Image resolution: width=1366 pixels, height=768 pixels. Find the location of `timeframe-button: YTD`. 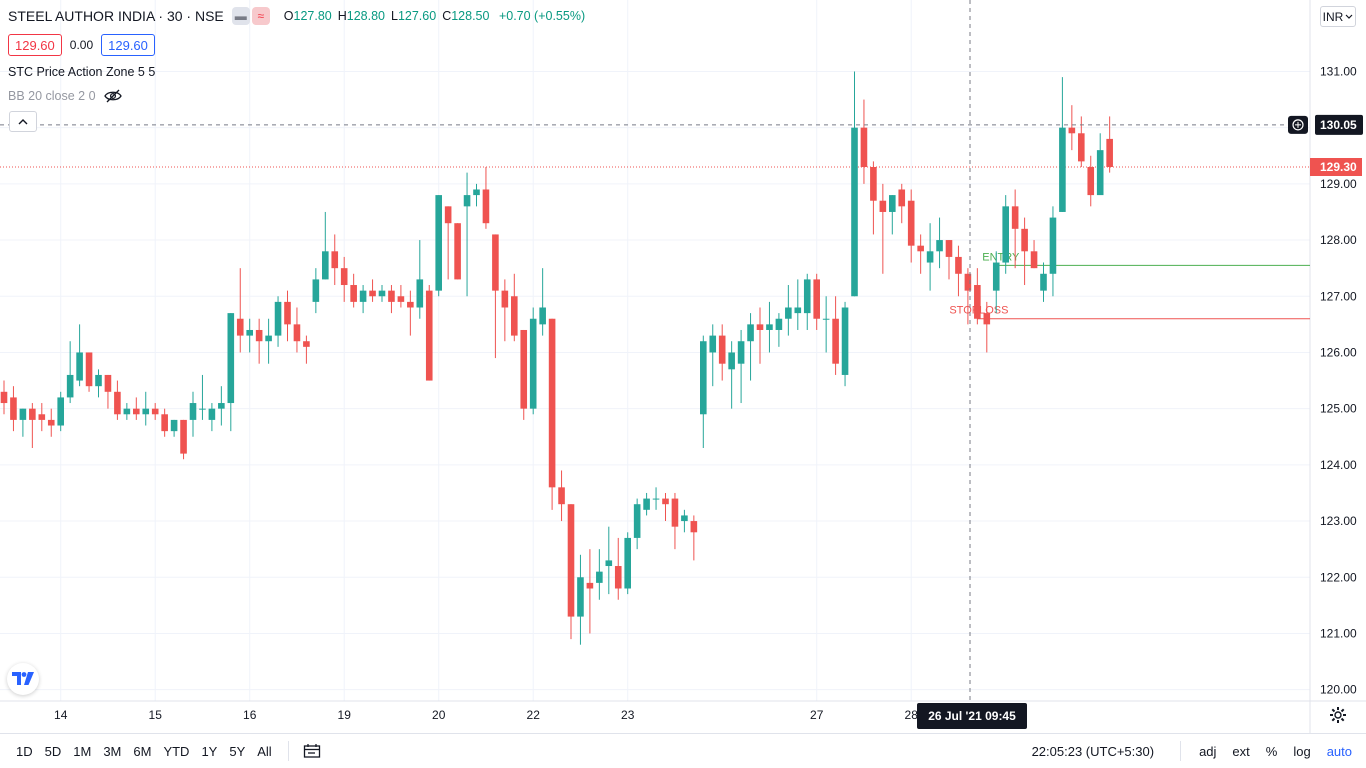

timeframe-button: YTD is located at coordinates (176, 751).